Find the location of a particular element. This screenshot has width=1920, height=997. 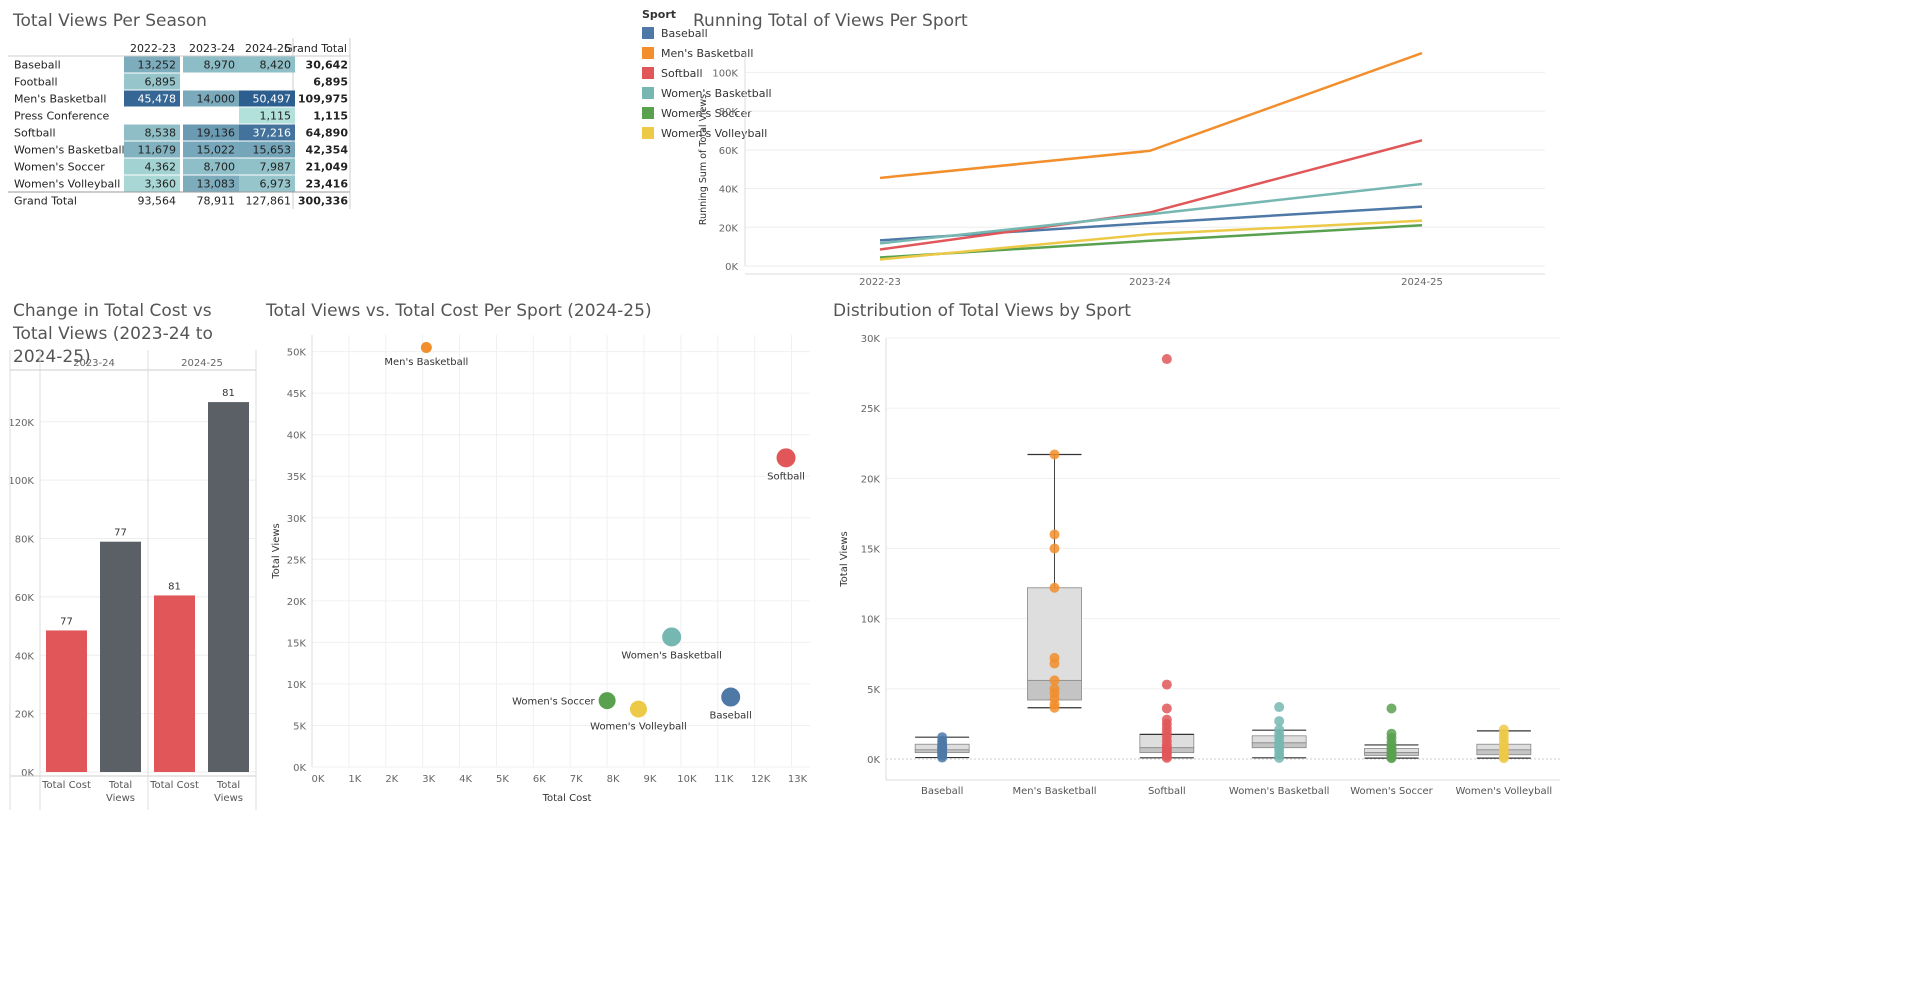

column-header: 2023-24 is located at coordinates (212, 48).